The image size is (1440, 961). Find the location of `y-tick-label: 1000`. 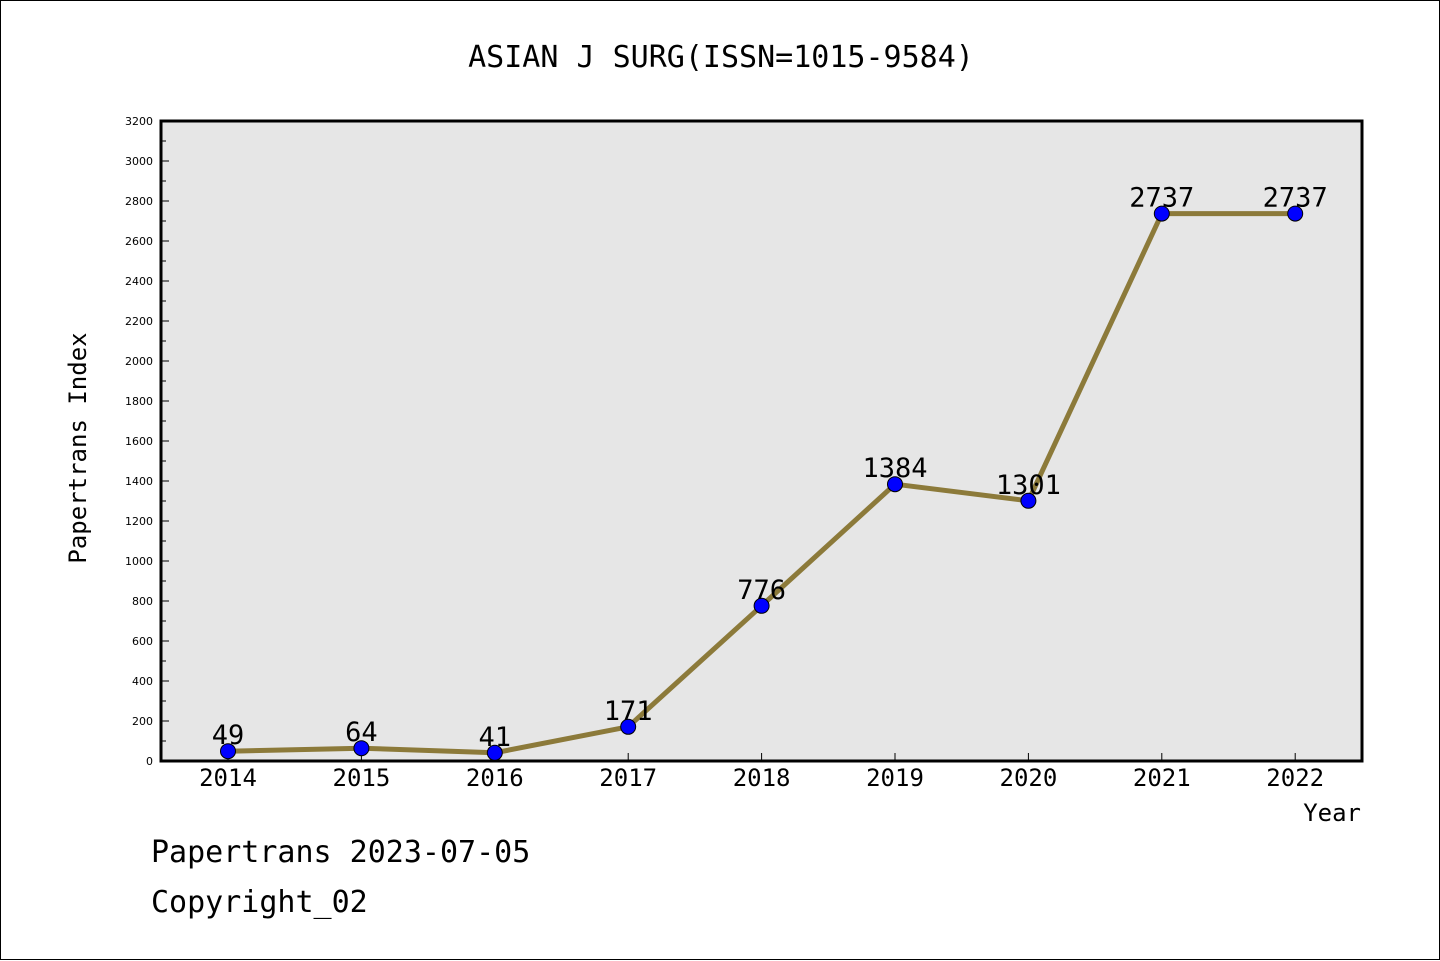

y-tick-label: 1000 is located at coordinates (139, 561).